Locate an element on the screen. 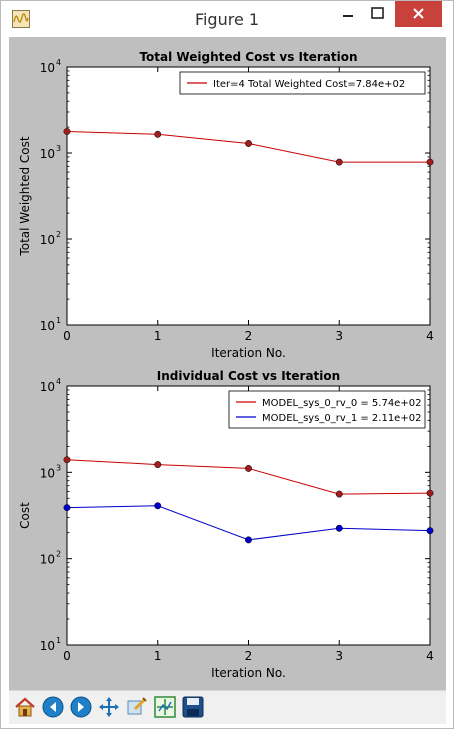 This screenshot has height=729, width=454. minimize-icon is located at coordinates (348, 16).